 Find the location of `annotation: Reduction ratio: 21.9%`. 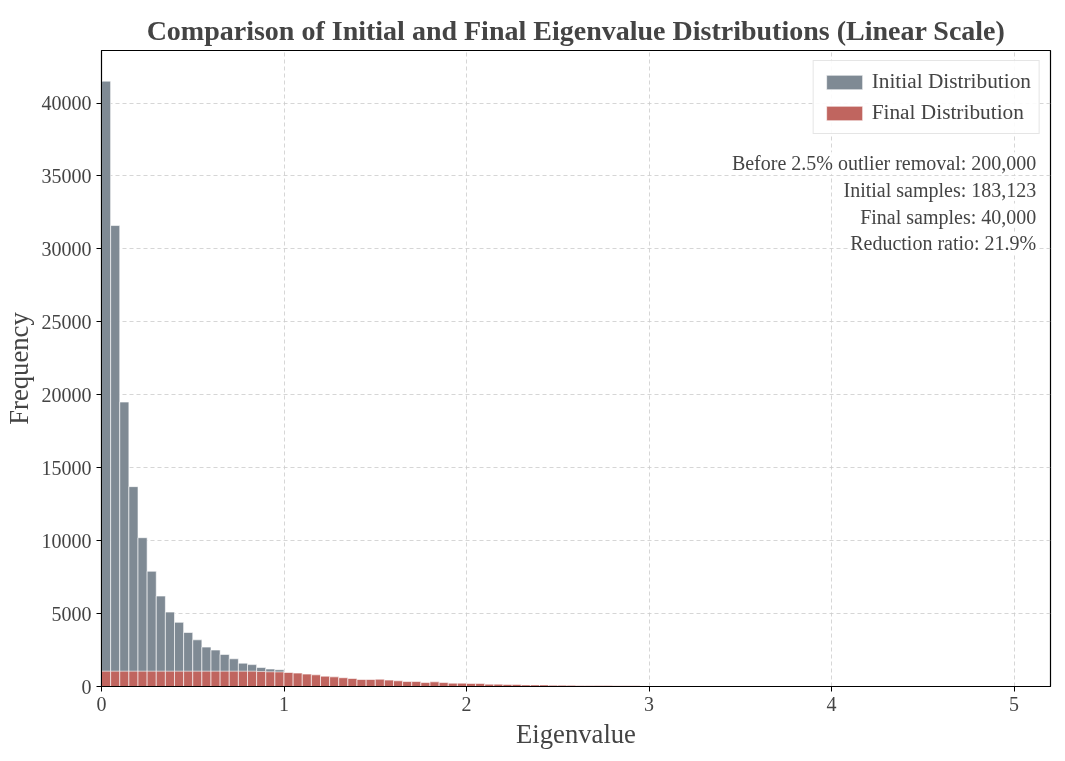

annotation: Reduction ratio: 21.9% is located at coordinates (943, 243).